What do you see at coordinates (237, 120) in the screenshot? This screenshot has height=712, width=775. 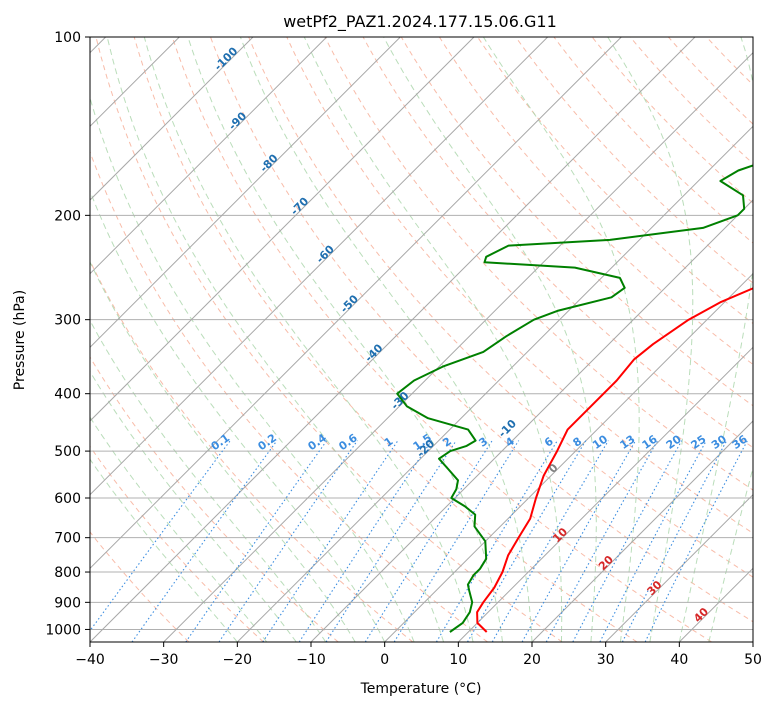 I see `isotherm-value-label: -90` at bounding box center [237, 120].